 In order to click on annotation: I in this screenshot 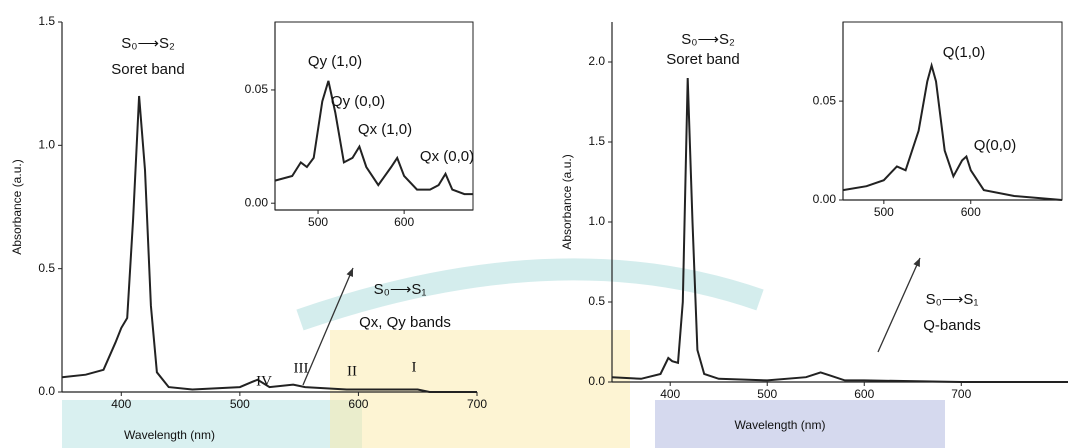, I will do `click(414, 367)`.